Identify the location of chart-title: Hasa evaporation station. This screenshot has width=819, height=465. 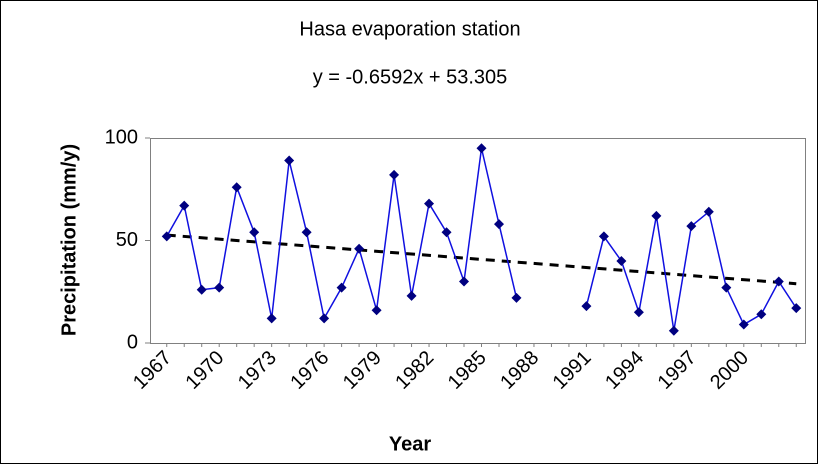
(409, 29).